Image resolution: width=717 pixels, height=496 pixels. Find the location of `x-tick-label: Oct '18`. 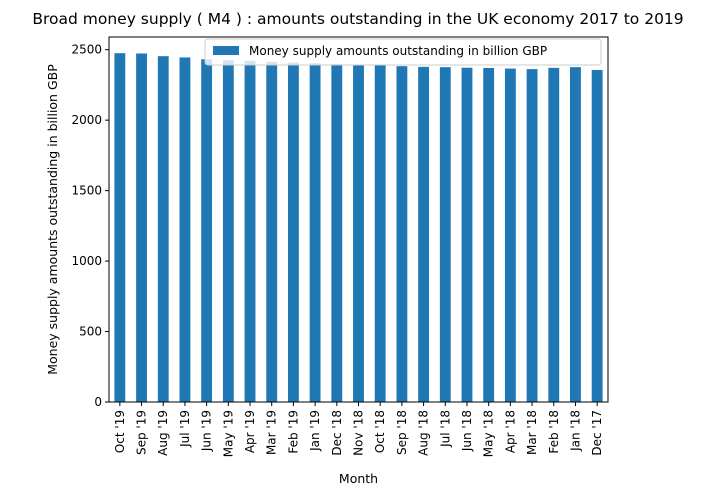

x-tick-label: Oct '18 is located at coordinates (380, 431).